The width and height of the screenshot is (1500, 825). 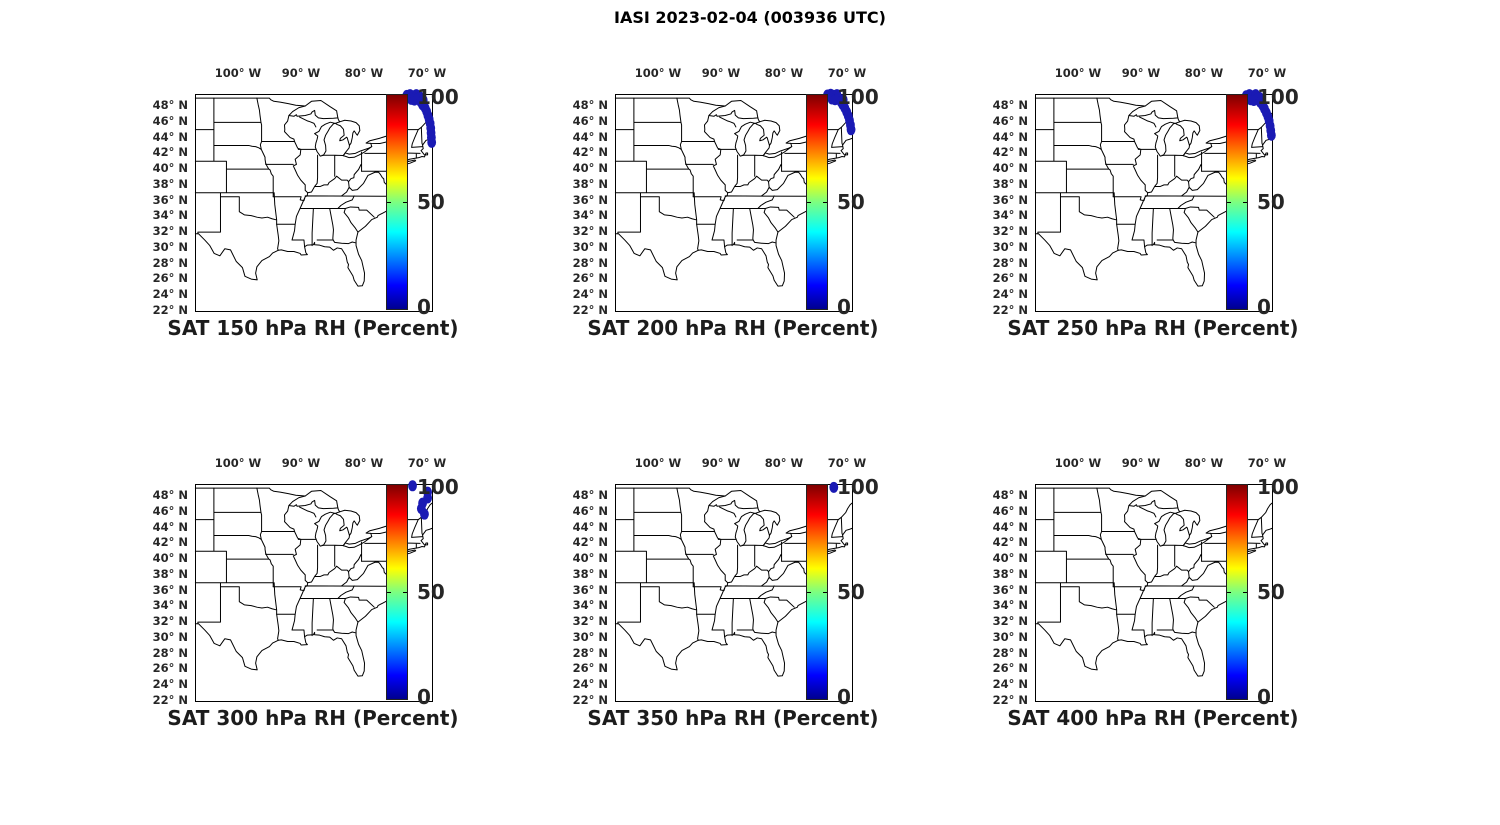 I want to click on panel-title: SAT 350 hPa RH (Percent), so click(x=733, y=718).